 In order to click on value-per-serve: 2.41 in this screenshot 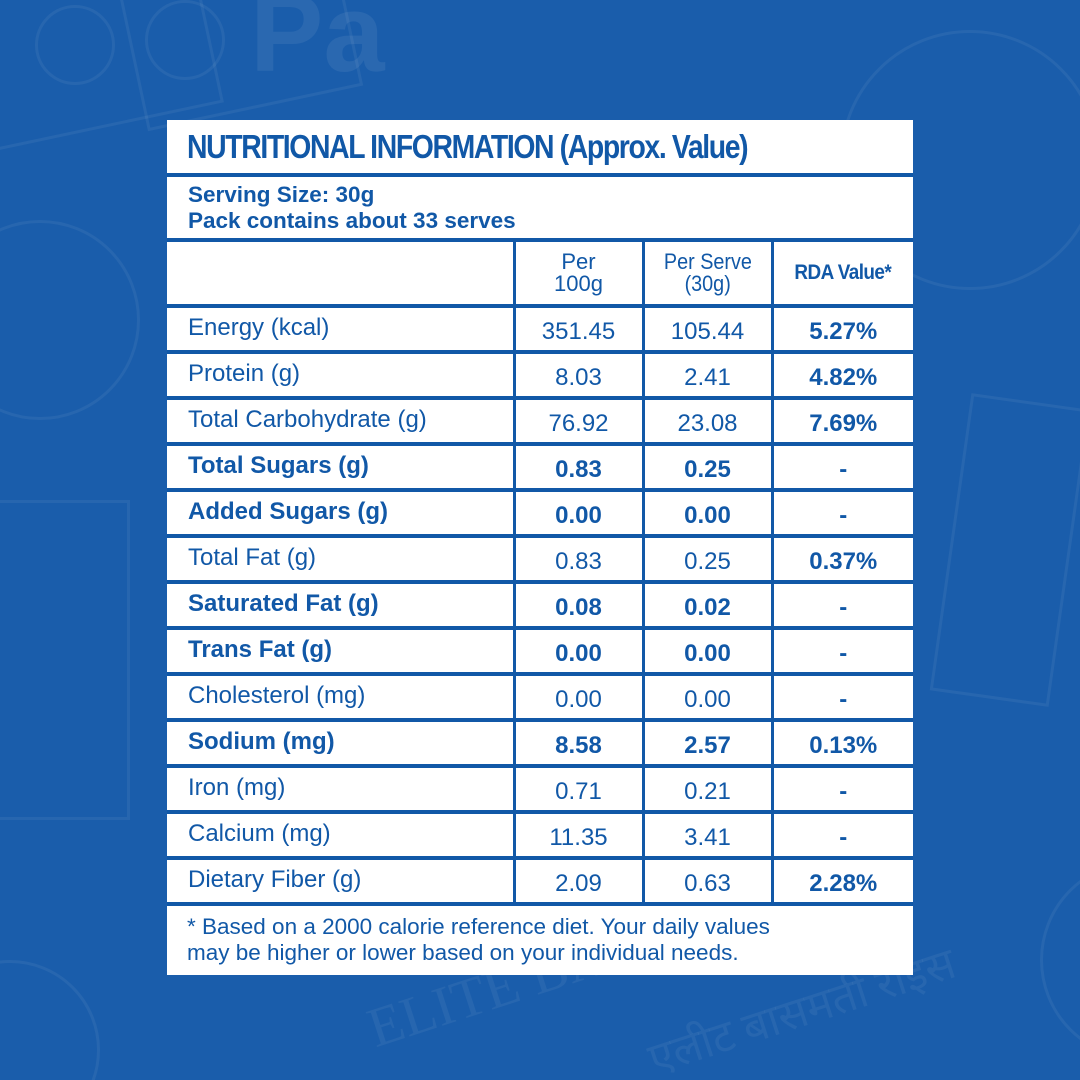, I will do `click(706, 376)`.